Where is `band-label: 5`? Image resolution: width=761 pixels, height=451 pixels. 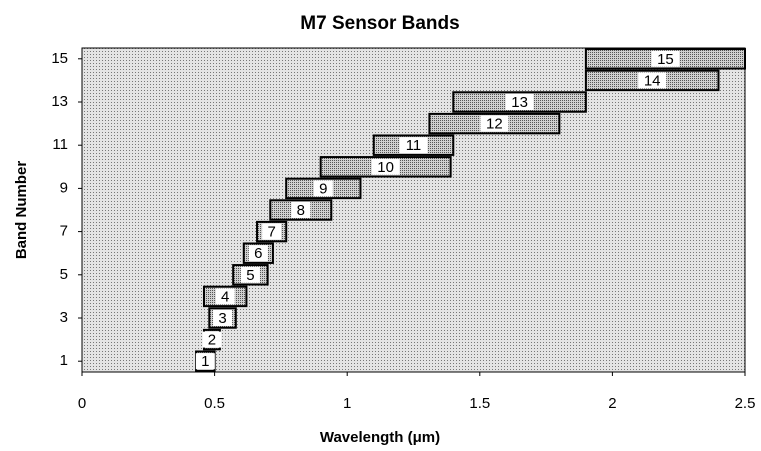 band-label: 5 is located at coordinates (250, 275).